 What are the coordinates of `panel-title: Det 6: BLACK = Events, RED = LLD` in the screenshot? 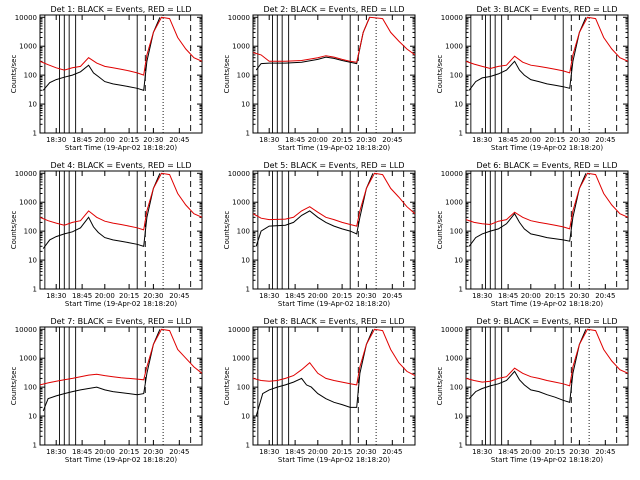 It's located at (547, 165).